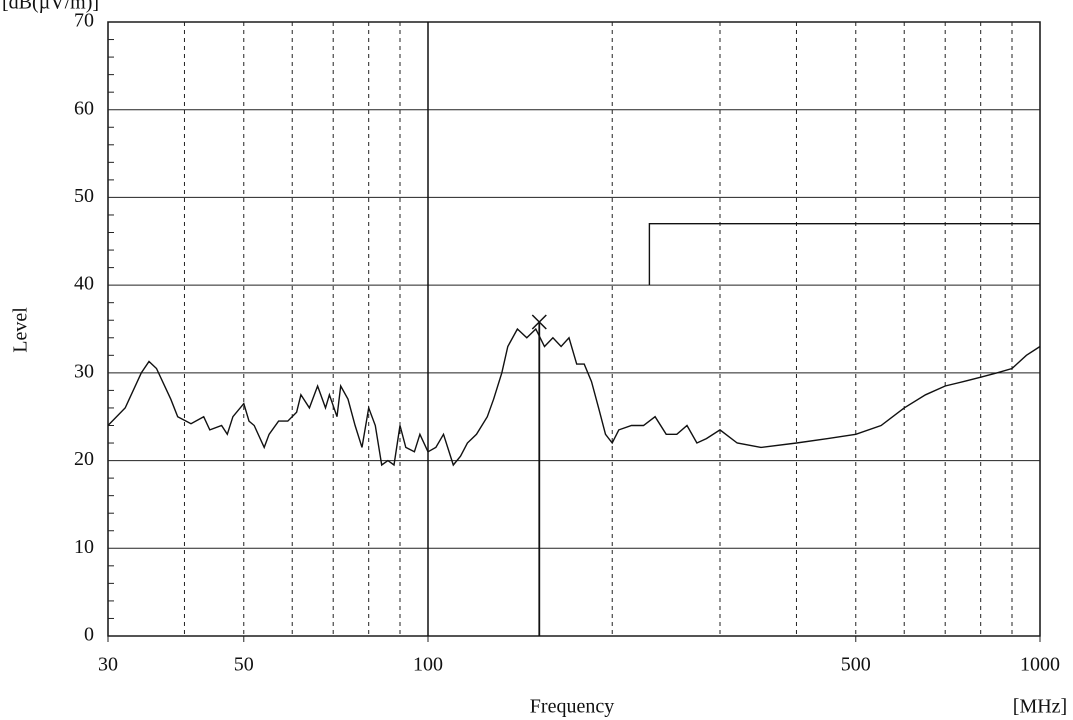 The image size is (1073, 720). What do you see at coordinates (244, 665) in the screenshot?
I see `x-tick-label: 50` at bounding box center [244, 665].